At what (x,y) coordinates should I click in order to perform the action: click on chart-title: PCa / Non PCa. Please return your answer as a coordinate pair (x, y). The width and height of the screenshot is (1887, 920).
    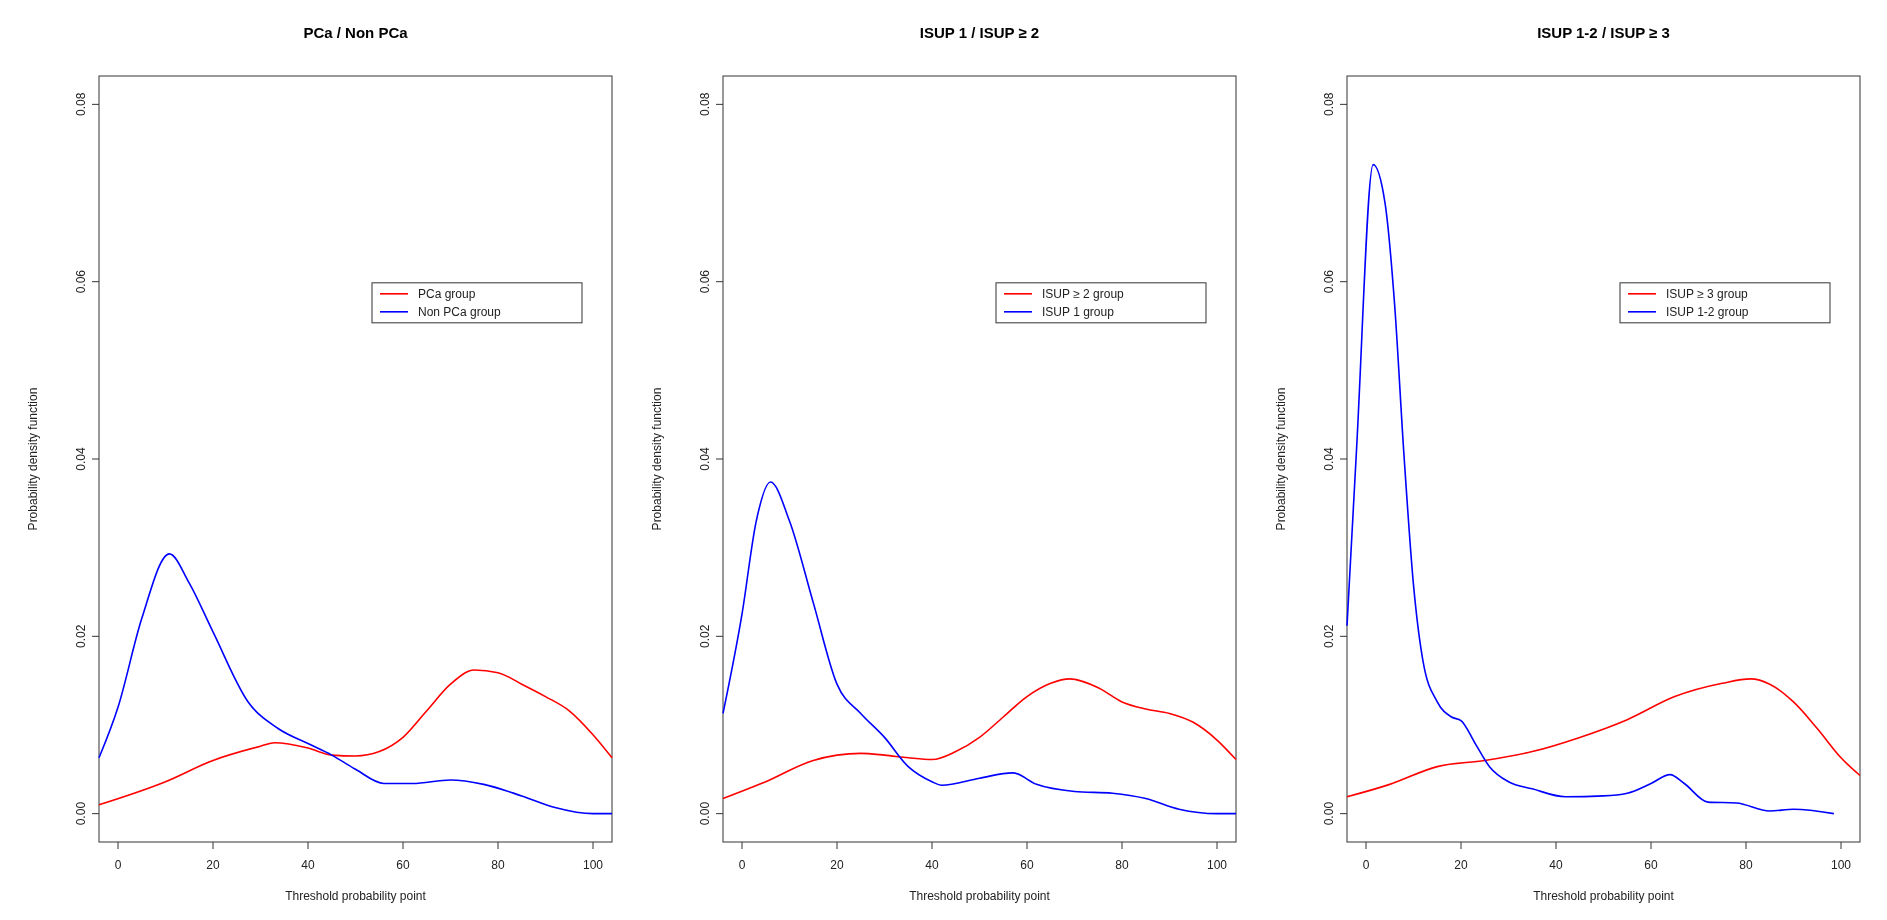
    Looking at the image, I should click on (356, 32).